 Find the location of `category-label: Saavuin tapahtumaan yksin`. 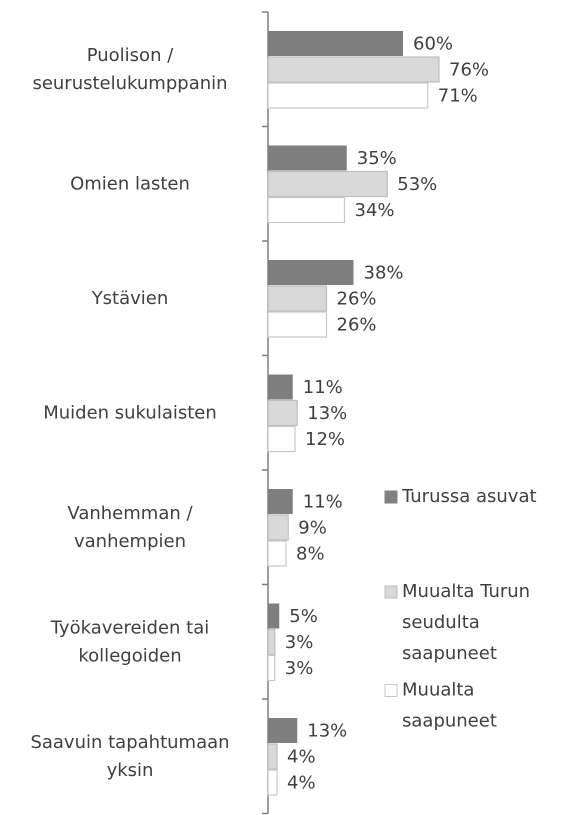

category-label: Saavuin tapahtumaan yksin is located at coordinates (129, 756).